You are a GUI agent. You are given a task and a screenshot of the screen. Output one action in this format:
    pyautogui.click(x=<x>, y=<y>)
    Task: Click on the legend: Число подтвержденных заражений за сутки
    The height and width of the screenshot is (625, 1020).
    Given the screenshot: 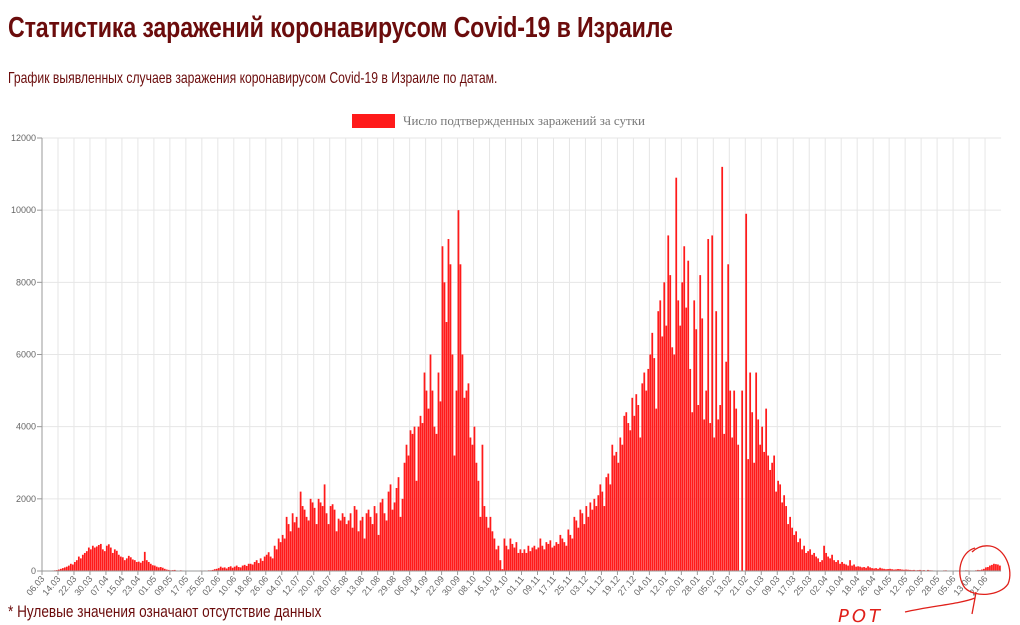 What is the action you would take?
    pyautogui.click(x=498, y=120)
    